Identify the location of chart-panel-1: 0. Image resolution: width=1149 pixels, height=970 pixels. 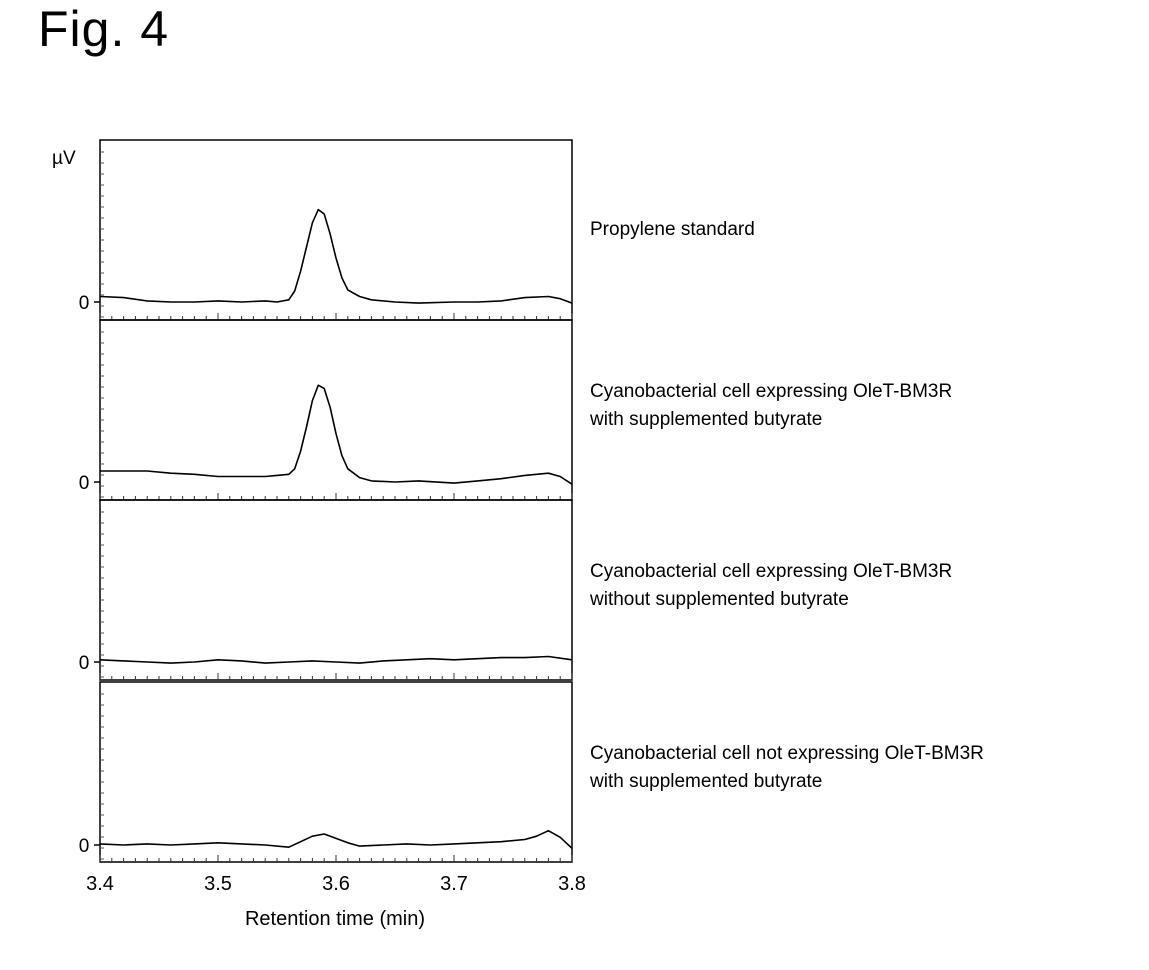
(325, 230).